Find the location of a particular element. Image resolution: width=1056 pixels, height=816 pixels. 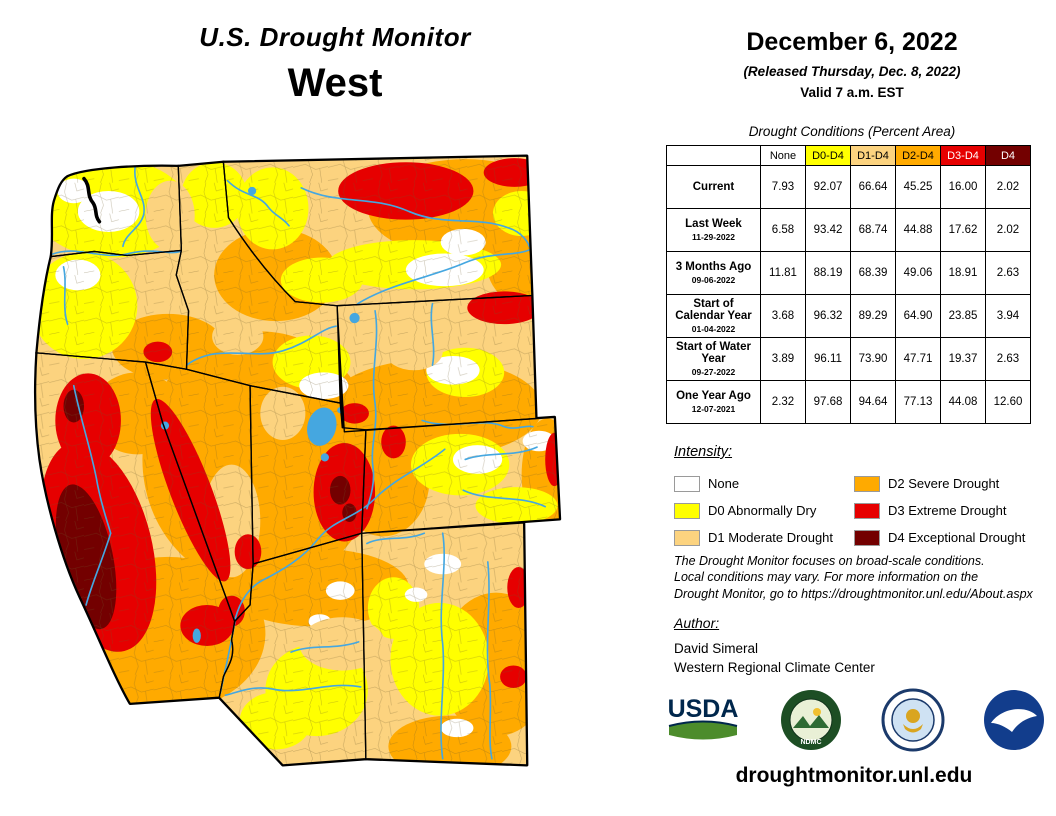

legend-item-d4: D4 Exceptional Drought is located at coordinates (952, 537).